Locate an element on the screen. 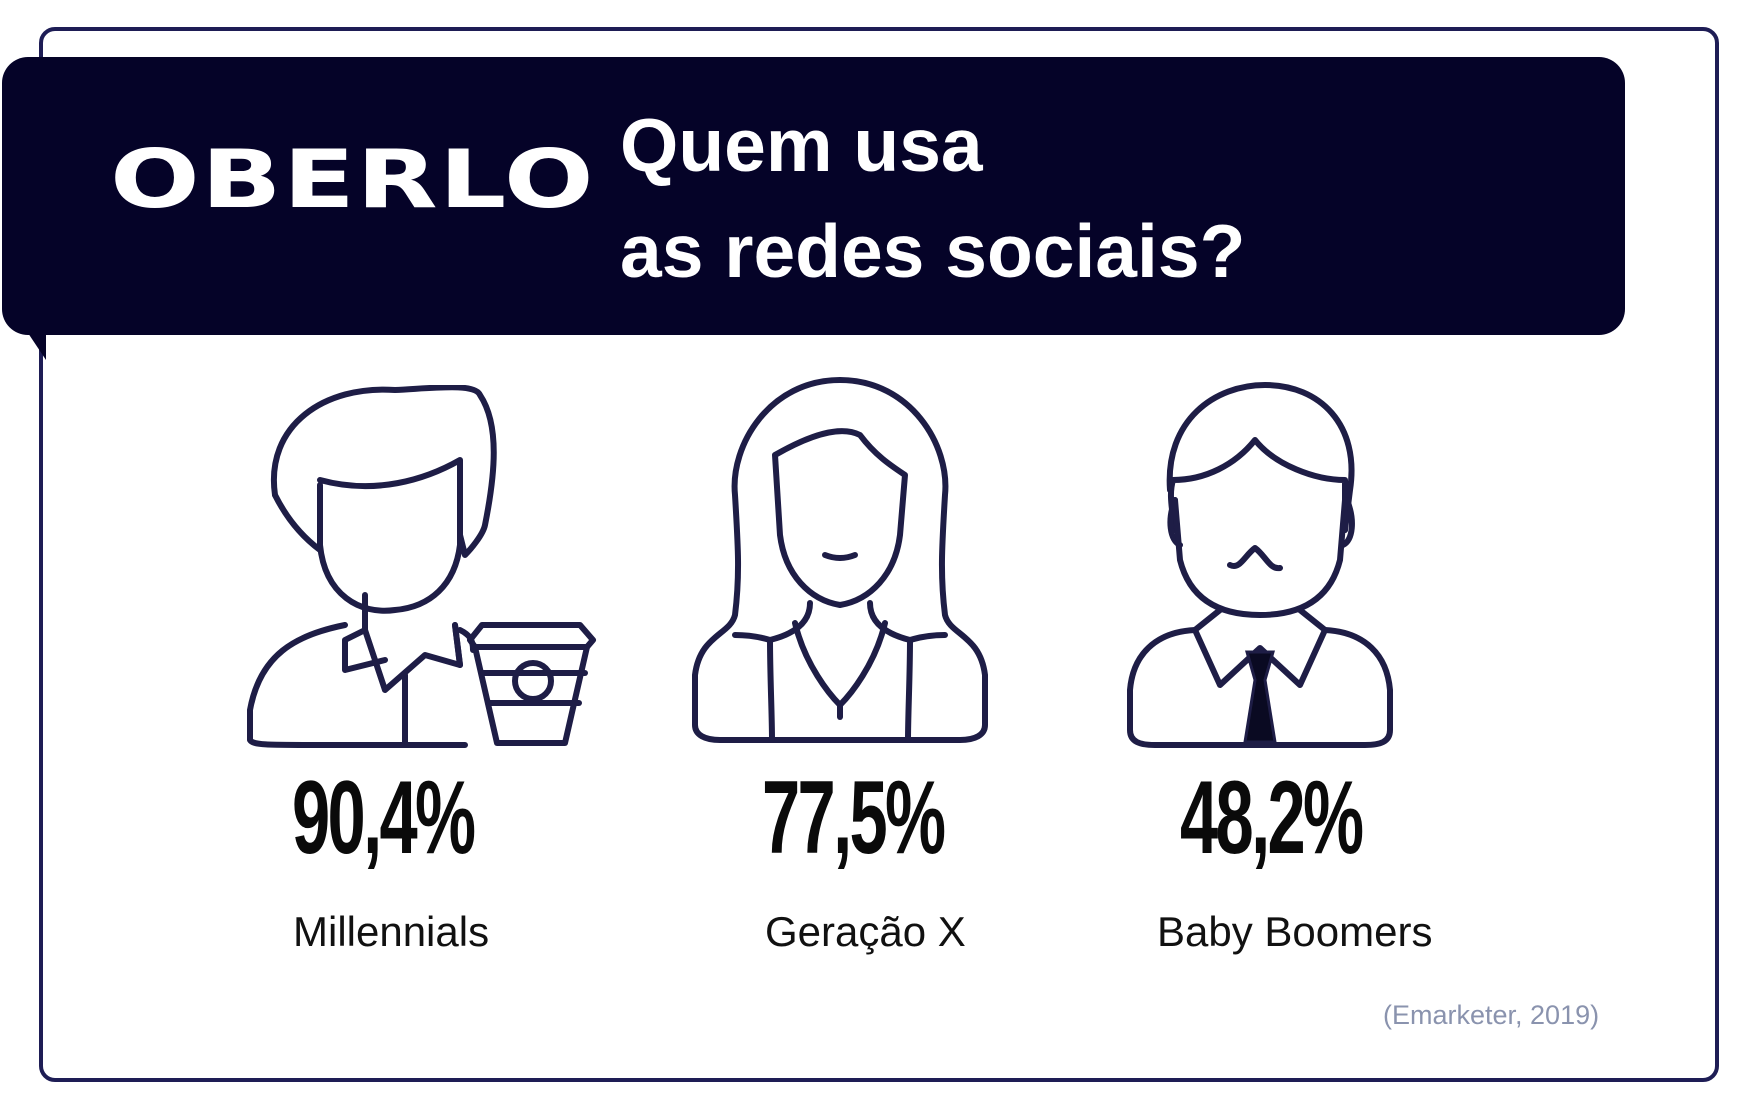 This screenshot has height=1105, width=1740. source-citation: (Emarketer, 2019) is located at coordinates (1491, 1015).